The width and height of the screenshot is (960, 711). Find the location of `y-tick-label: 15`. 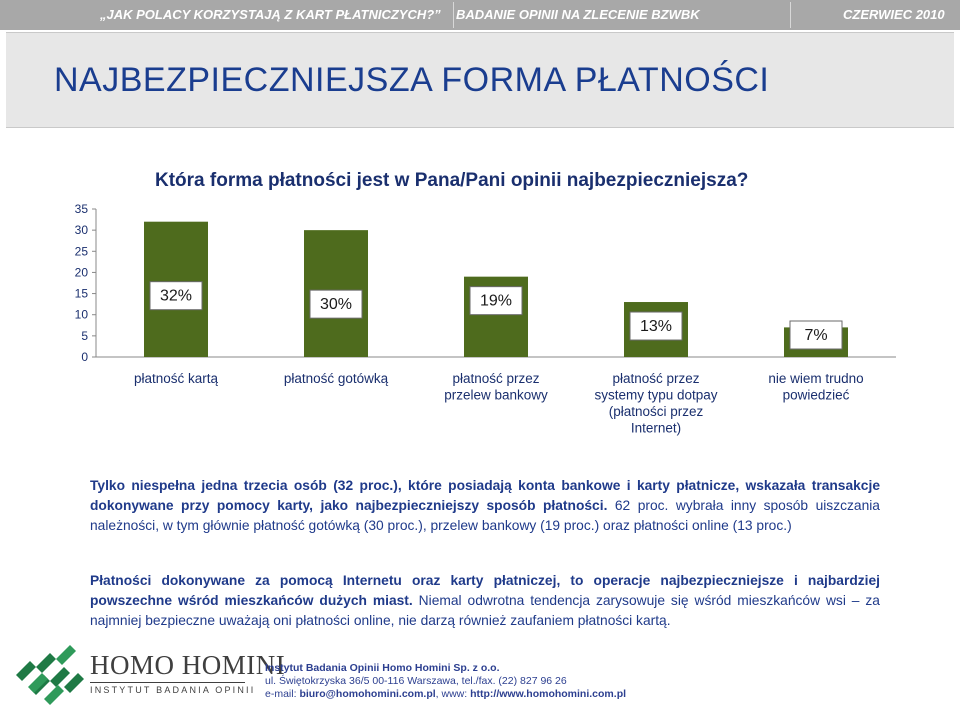

y-tick-label: 15 is located at coordinates (82, 294).